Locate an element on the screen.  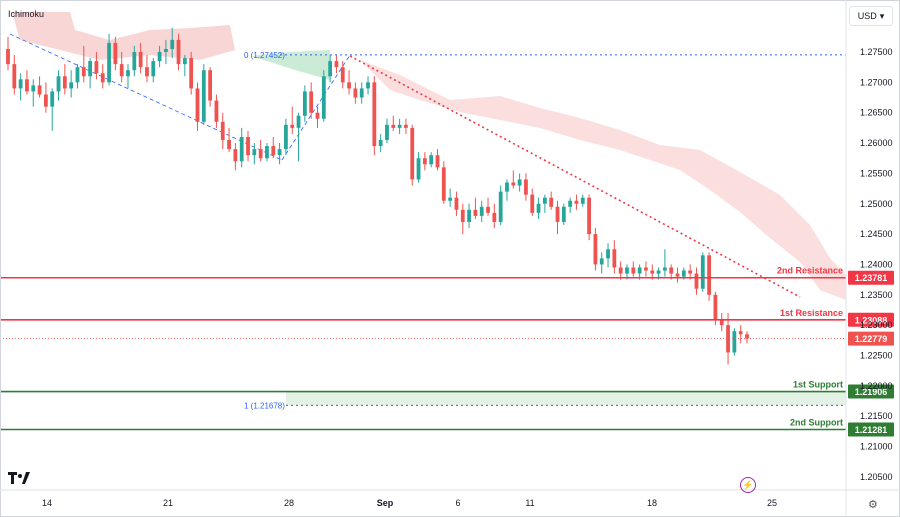
gear-icon: ⚙ is located at coordinates (873, 505).